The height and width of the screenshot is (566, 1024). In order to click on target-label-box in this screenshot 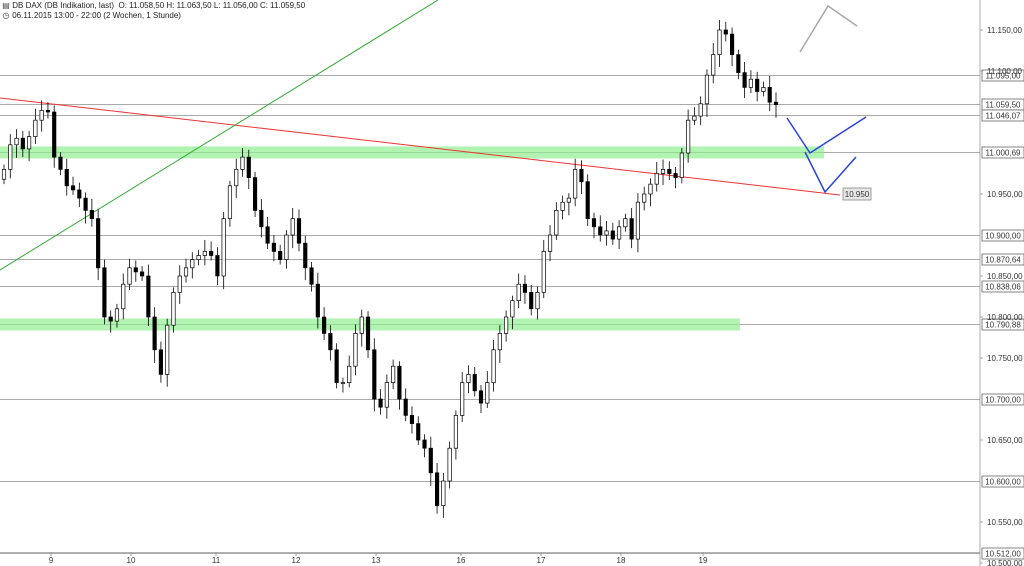, I will do `click(857, 194)`.